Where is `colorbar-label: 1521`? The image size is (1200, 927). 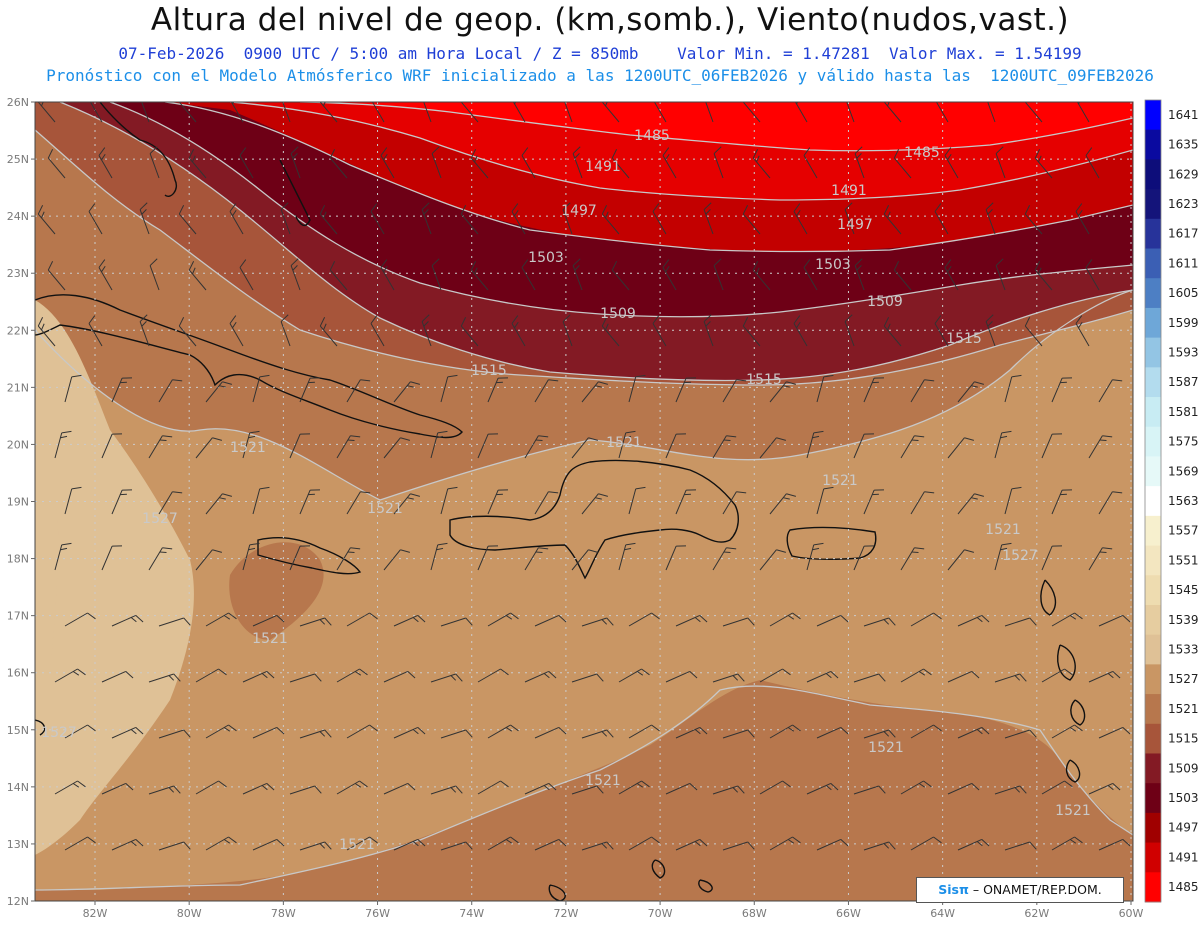 colorbar-label: 1521 is located at coordinates (1183, 709).